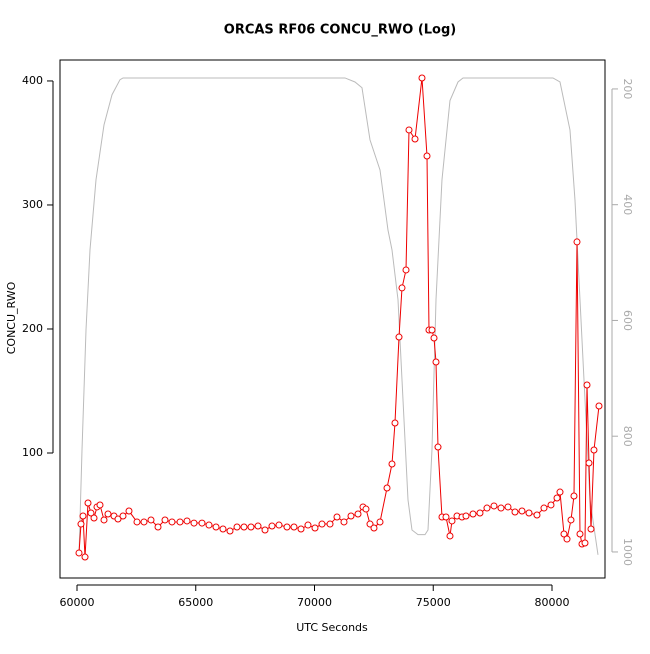 This screenshot has width=650, height=654. Describe the element at coordinates (195, 602) in the screenshot. I see `x-tick-label: 65000` at that location.